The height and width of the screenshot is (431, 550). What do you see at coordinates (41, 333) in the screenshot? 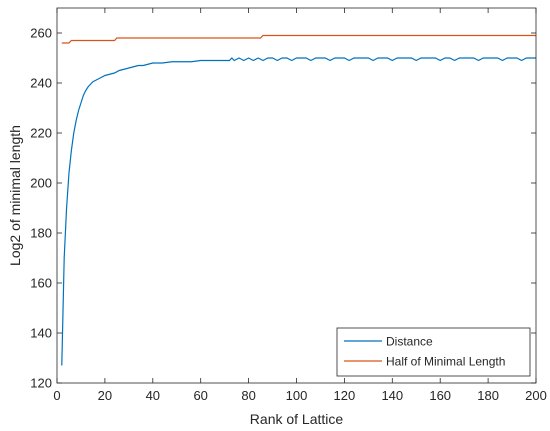
I see `y-tick-label: 140` at bounding box center [41, 333].